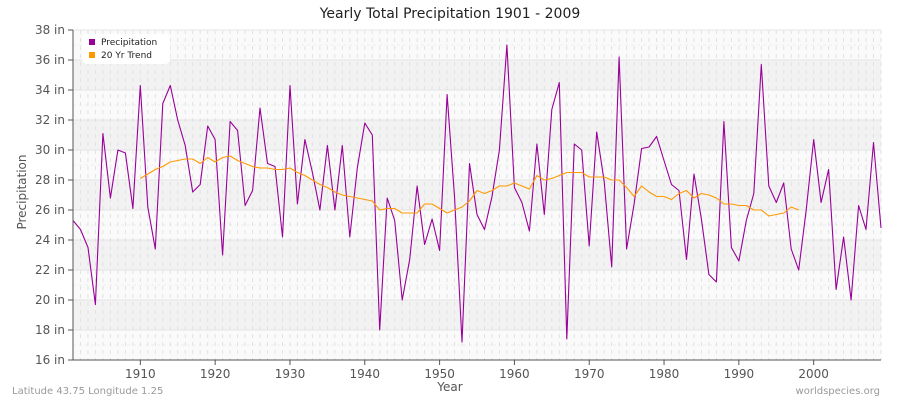 This screenshot has height=400, width=900. What do you see at coordinates (50, 360) in the screenshot?
I see `y-tick-label: 16 in` at bounding box center [50, 360].